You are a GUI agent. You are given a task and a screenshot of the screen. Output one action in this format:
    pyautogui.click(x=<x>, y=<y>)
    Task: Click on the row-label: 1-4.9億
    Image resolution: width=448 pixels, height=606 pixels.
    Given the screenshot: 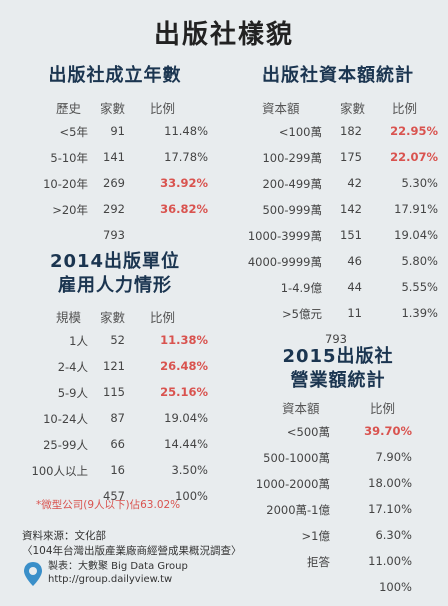 What is the action you would take?
    pyautogui.click(x=301, y=288)
    